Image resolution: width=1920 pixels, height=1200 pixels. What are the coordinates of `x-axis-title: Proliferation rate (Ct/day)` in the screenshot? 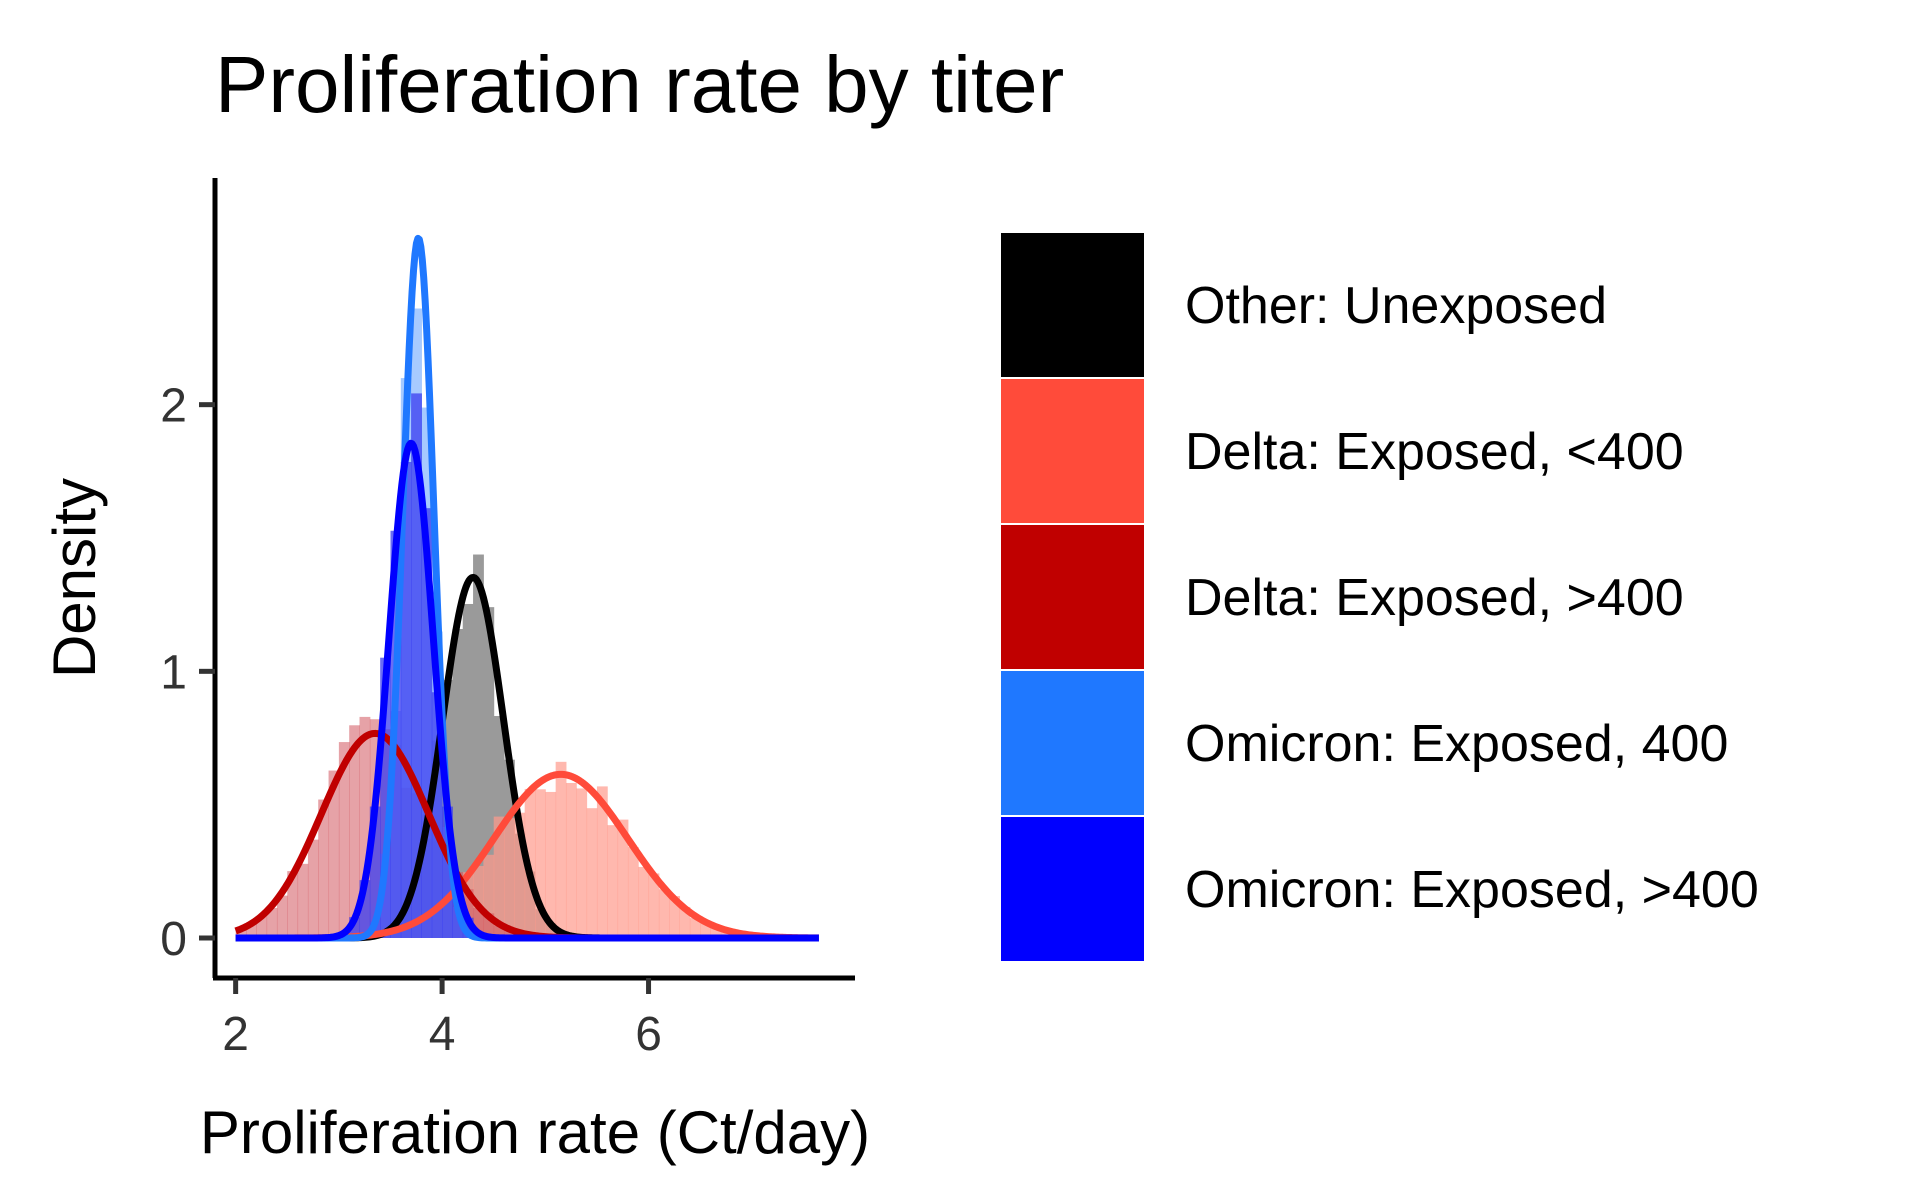 It's located at (535, 1132).